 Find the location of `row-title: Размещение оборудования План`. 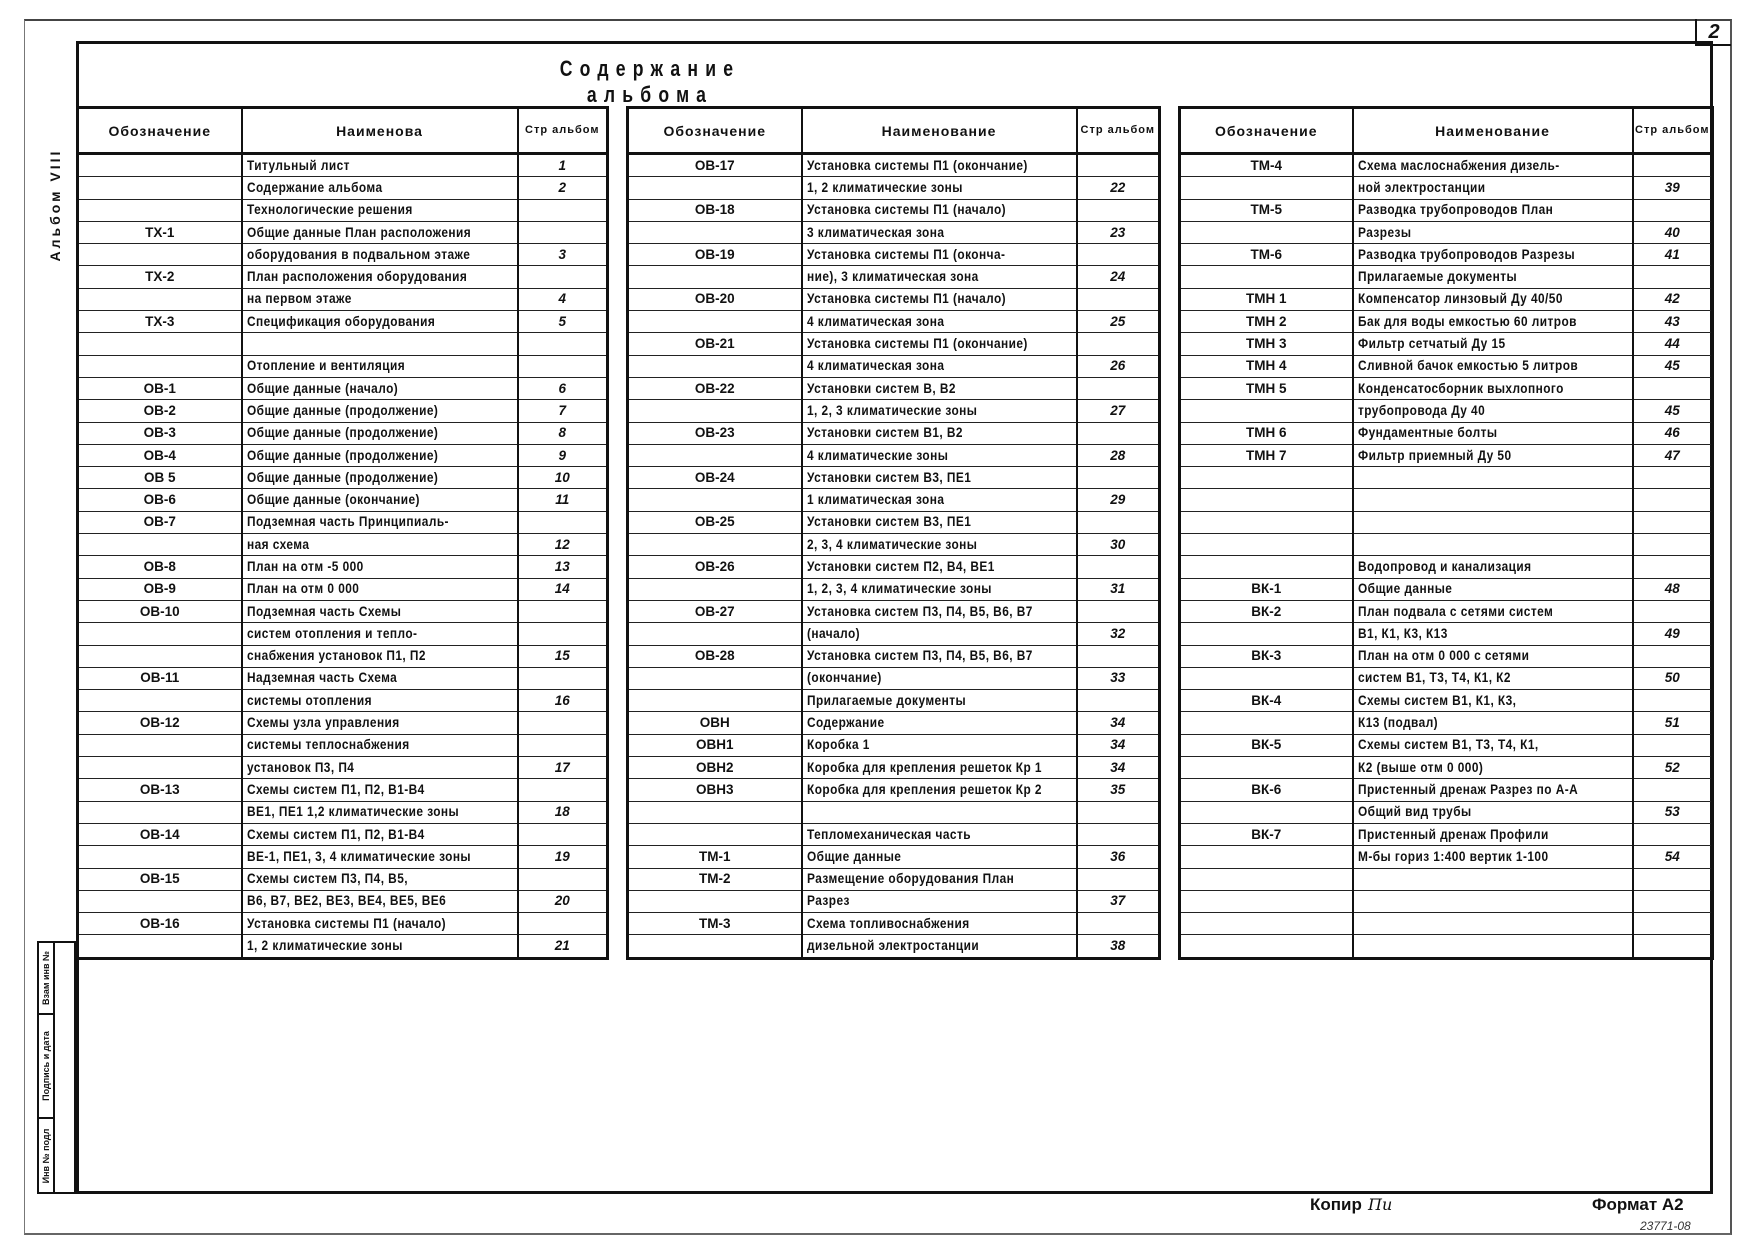

row-title: Размещение оборудования План is located at coordinates (939, 879).